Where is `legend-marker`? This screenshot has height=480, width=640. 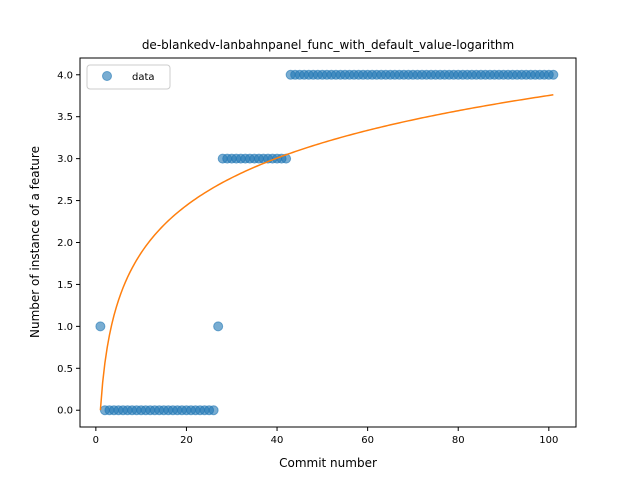 legend-marker is located at coordinates (107, 76).